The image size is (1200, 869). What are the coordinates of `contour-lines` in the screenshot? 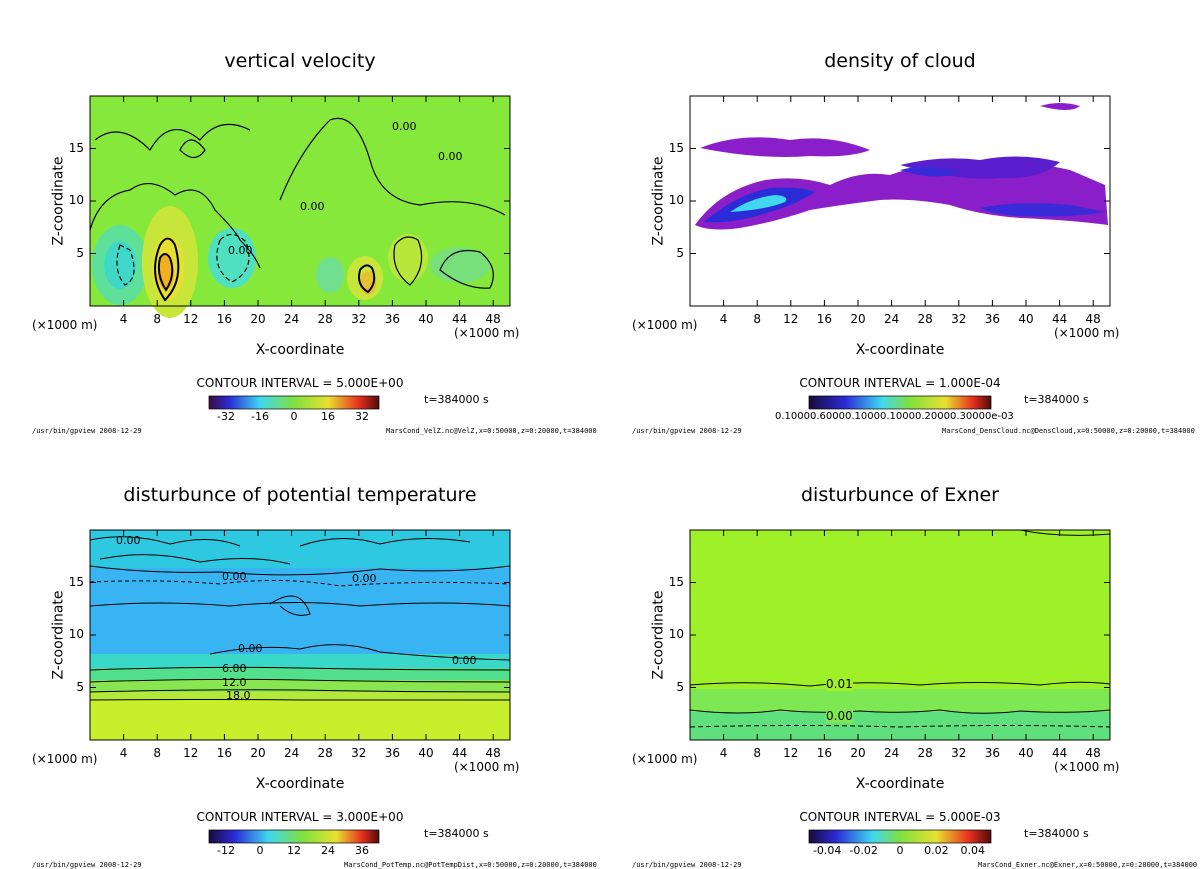 It's located at (900, 628).